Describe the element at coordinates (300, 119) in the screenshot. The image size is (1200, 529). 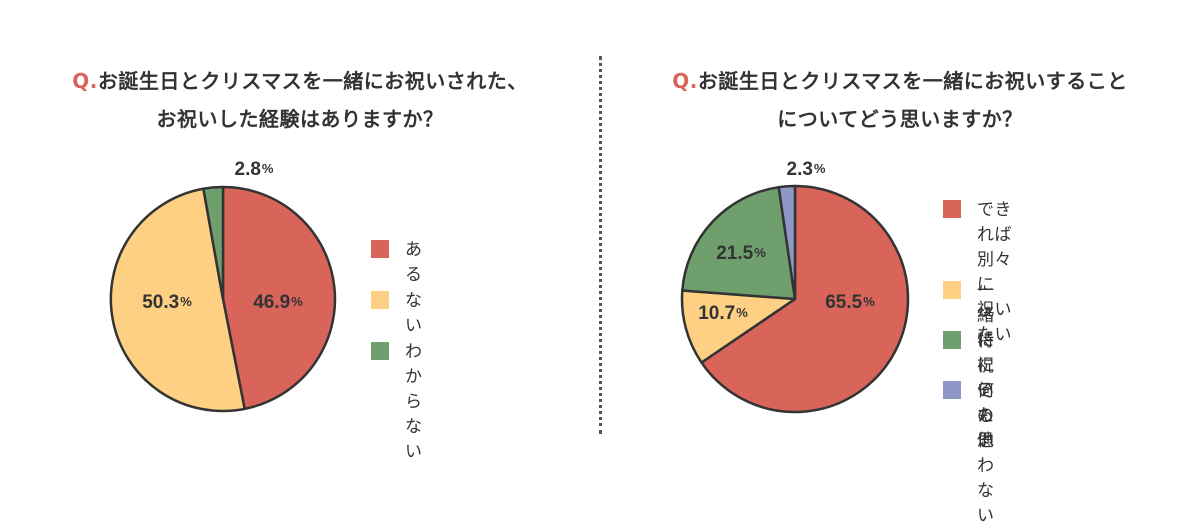
I see `chart-title-line-2: お祝いした経験はありますか？` at that location.